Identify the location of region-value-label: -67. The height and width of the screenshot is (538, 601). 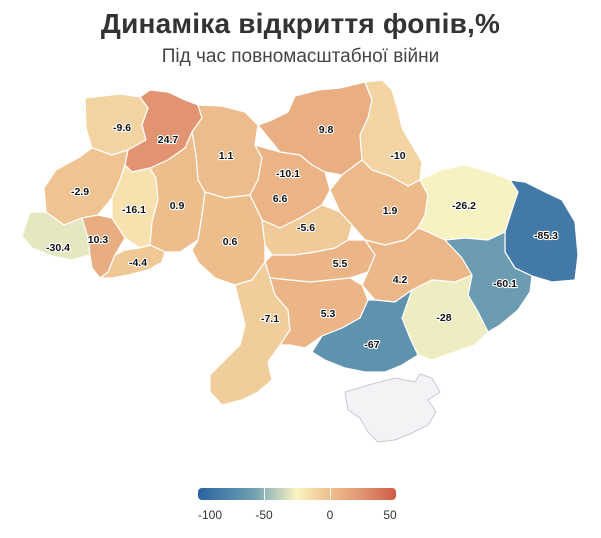
(371, 345).